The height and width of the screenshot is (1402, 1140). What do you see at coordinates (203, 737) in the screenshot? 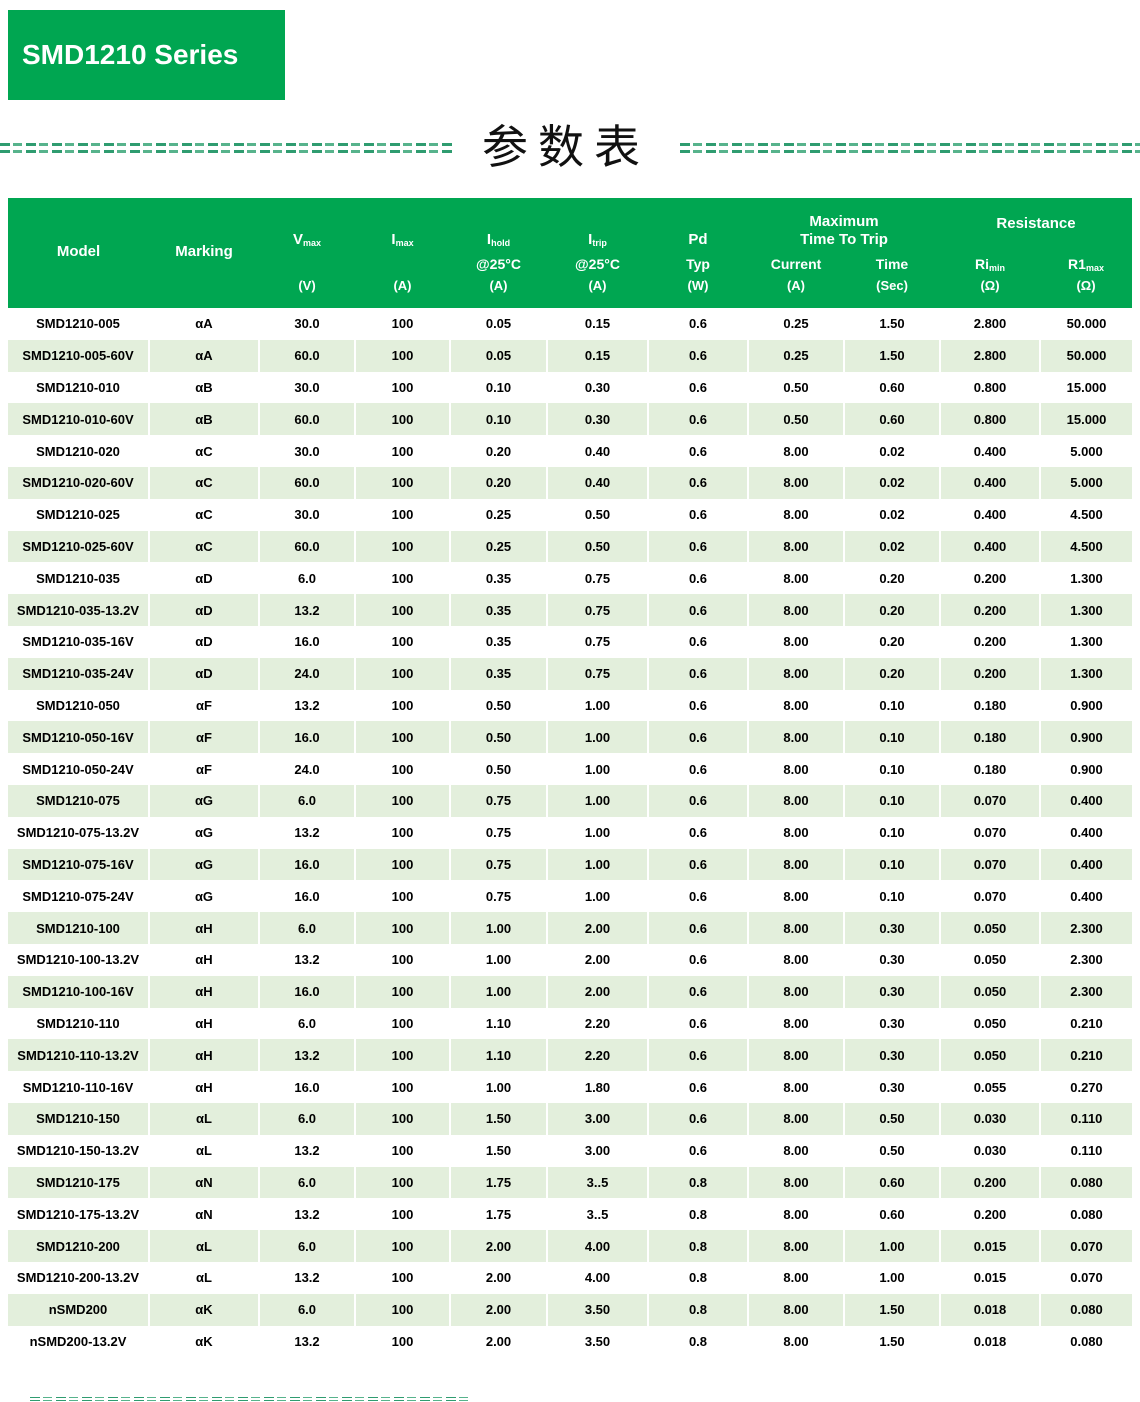
I see `cell-marking: αF` at bounding box center [203, 737].